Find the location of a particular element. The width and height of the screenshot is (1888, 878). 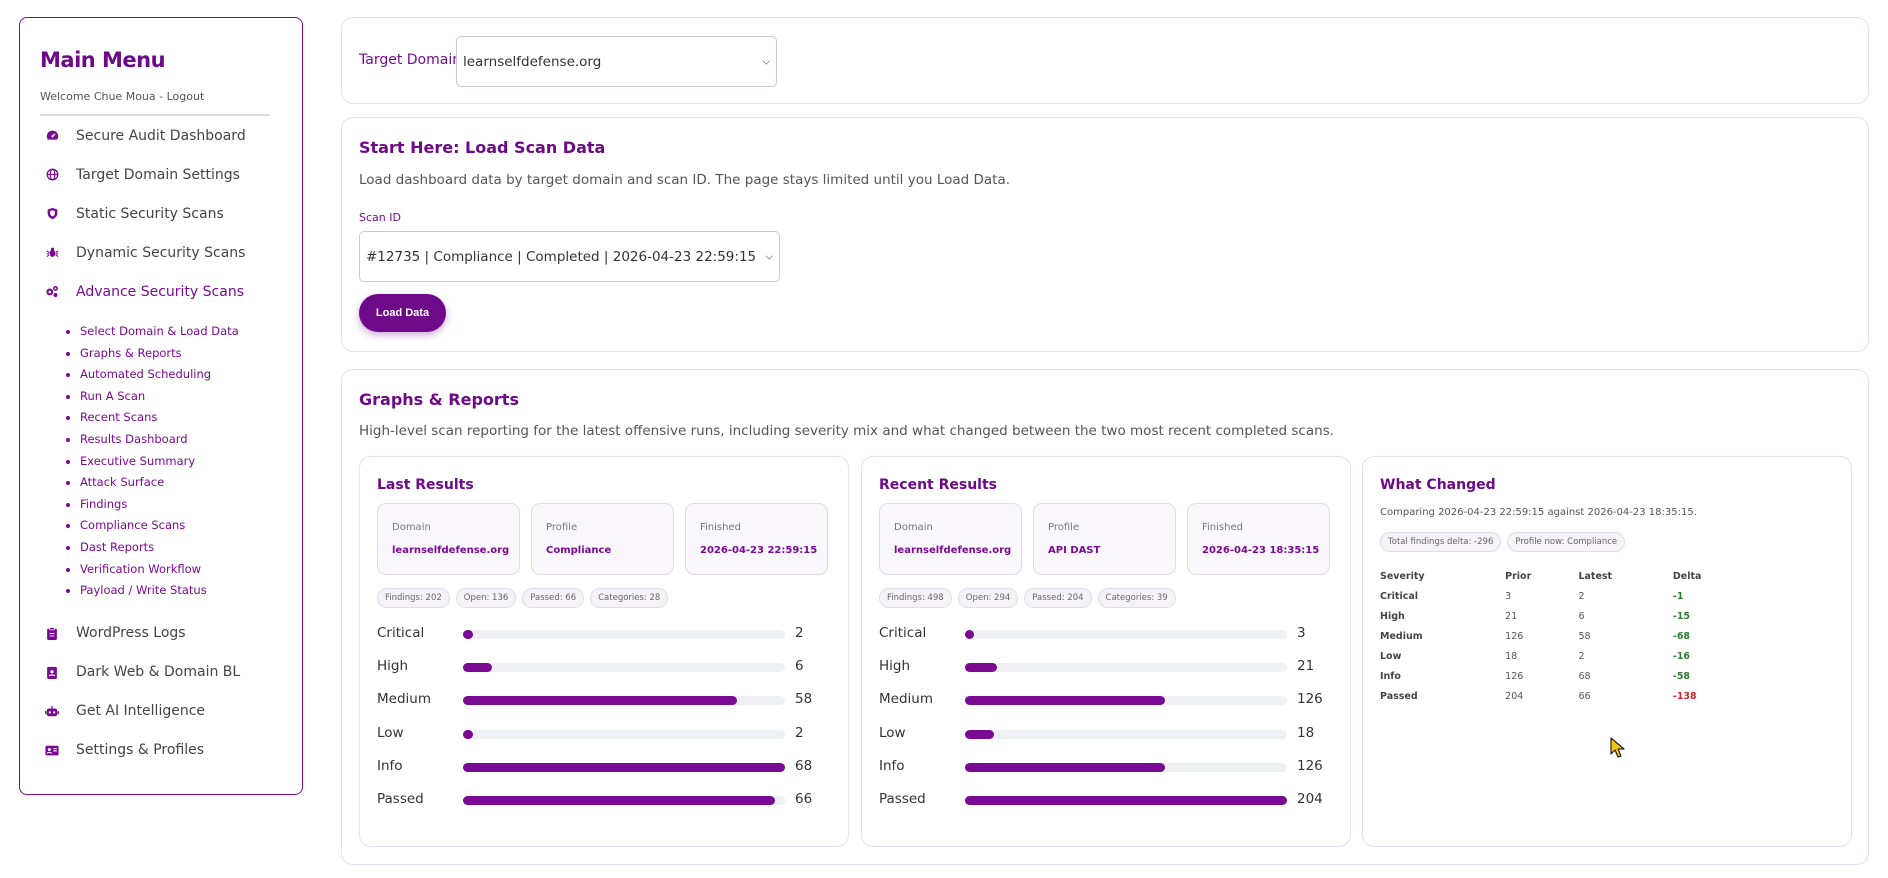

sidebar-item-label: Advance Security Scans is located at coordinates (160, 291).